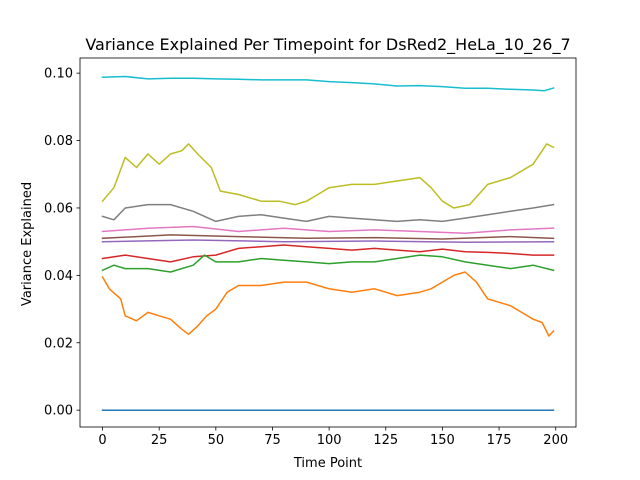 The width and height of the screenshot is (640, 480). Describe the element at coordinates (327, 463) in the screenshot. I see `x-axis-label: Time Point` at that location.